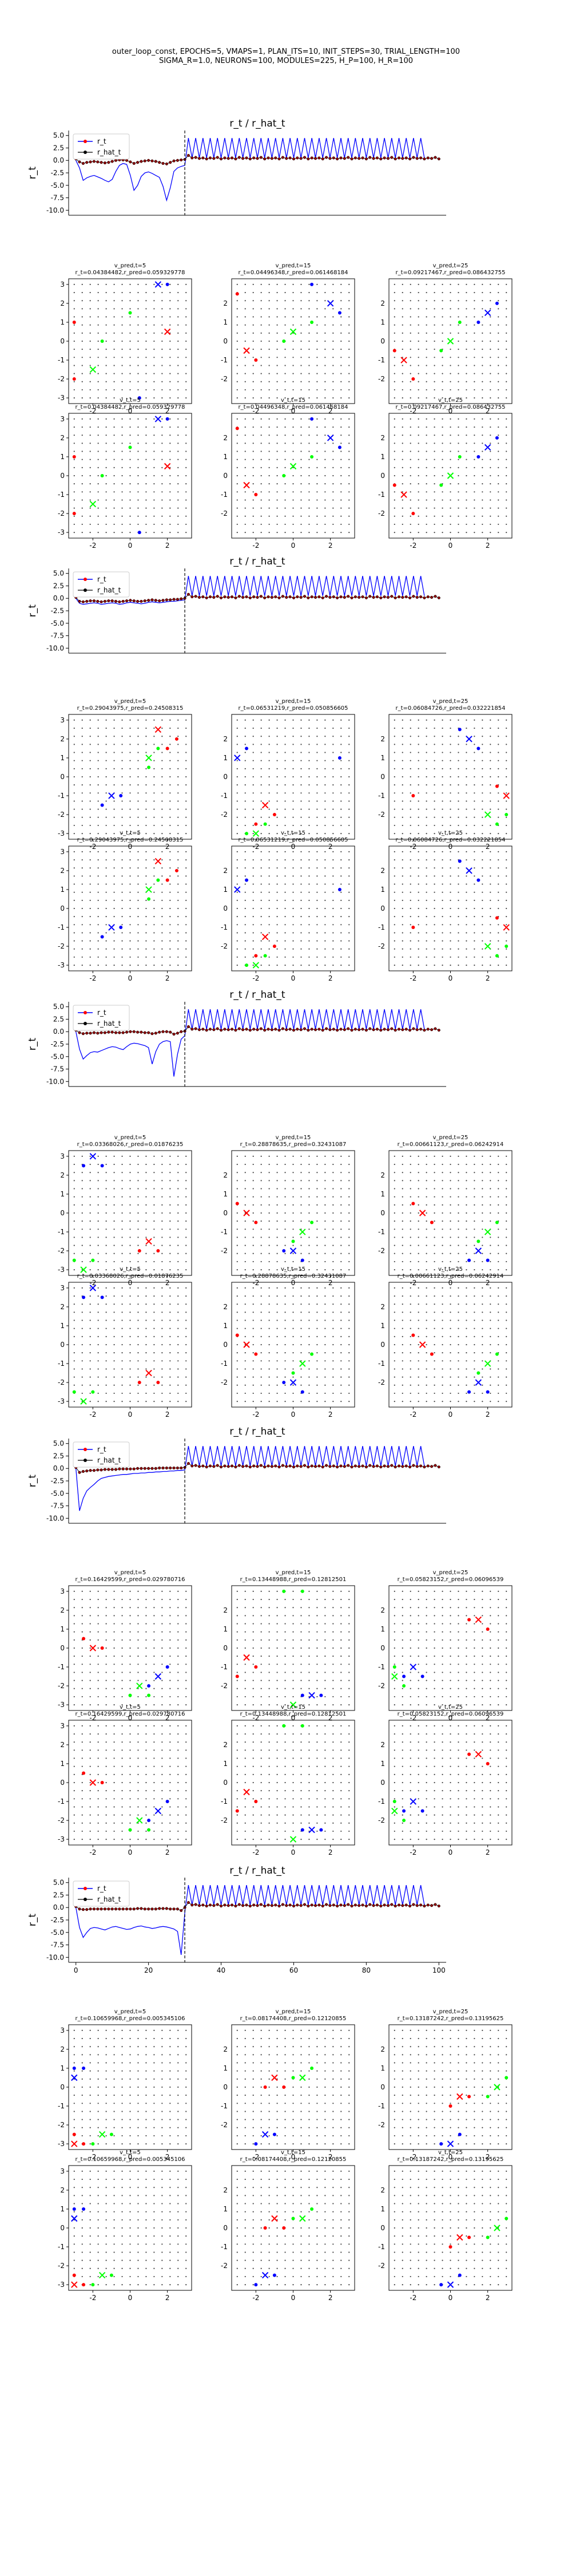 The image size is (572, 2576). I want to click on red-point, so click(256, 824).